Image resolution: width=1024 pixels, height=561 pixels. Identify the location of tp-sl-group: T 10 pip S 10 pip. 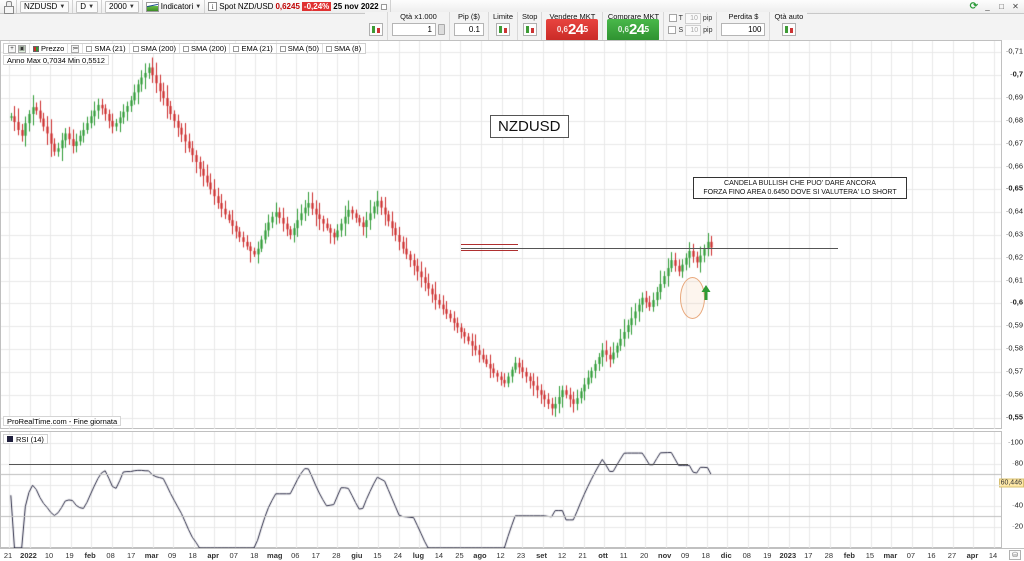
(691, 26).